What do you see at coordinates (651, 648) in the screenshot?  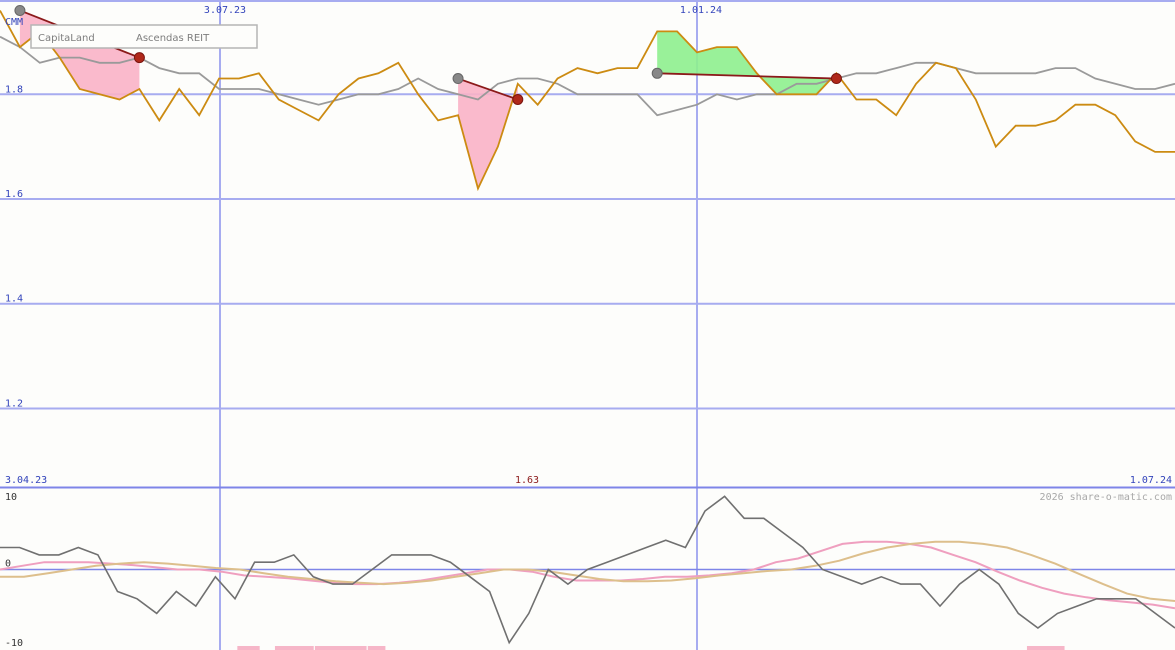 I see `oscillator-bars` at bounding box center [651, 648].